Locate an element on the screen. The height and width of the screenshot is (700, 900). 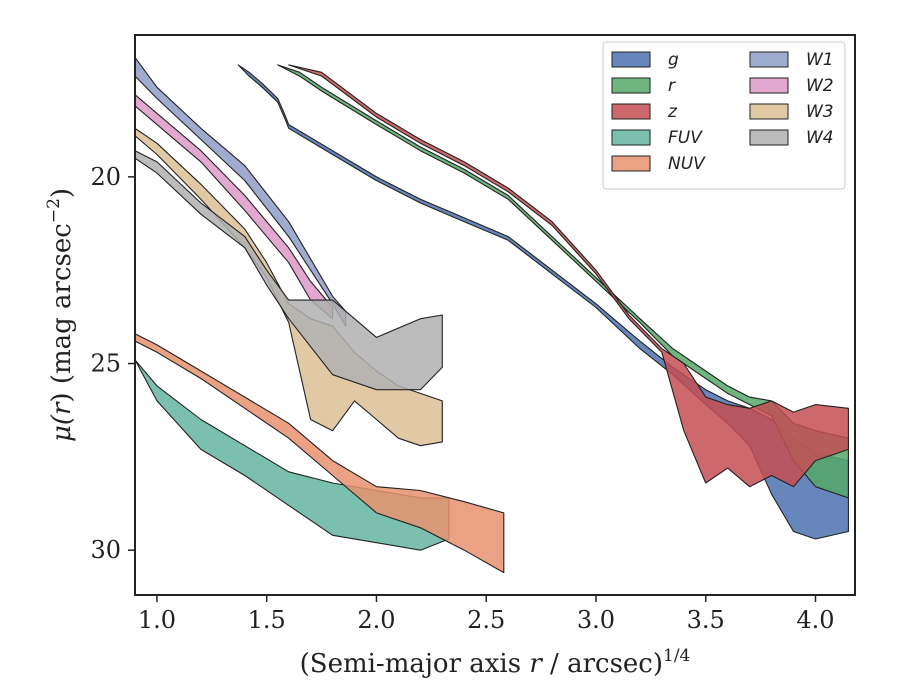
y-tick-label: 20 is located at coordinates (105, 177).